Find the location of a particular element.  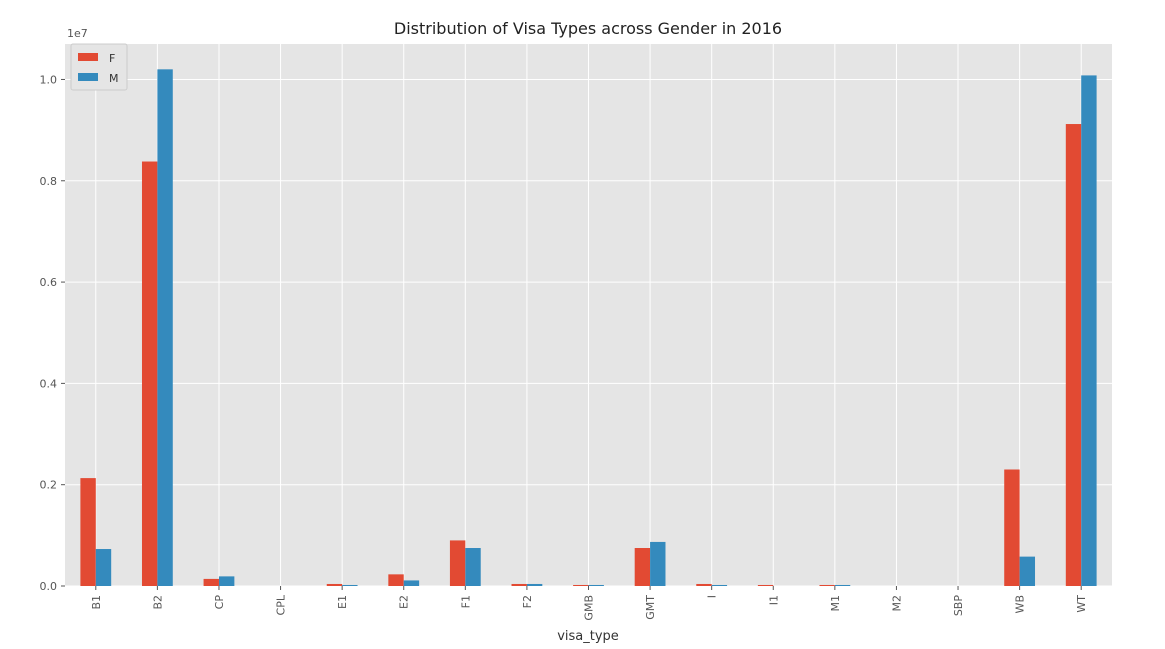

bar-f-wt is located at coordinates (1073, 355).